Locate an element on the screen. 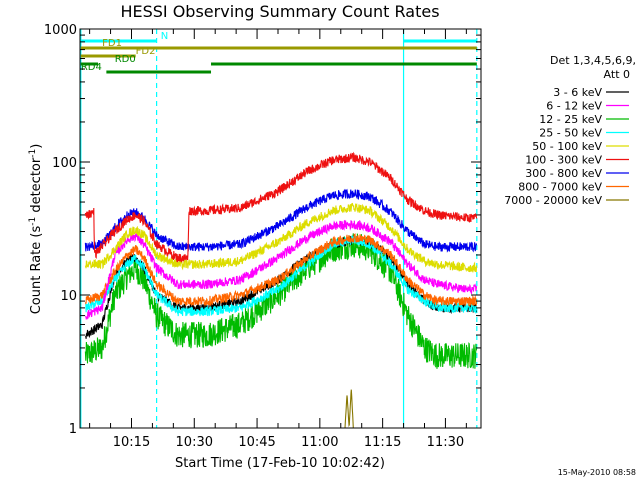 Image resolution: width=640 pixels, height=480 pixels. x-axis-title: Start Time (17-Feb-10 10:02:42) is located at coordinates (280, 463).